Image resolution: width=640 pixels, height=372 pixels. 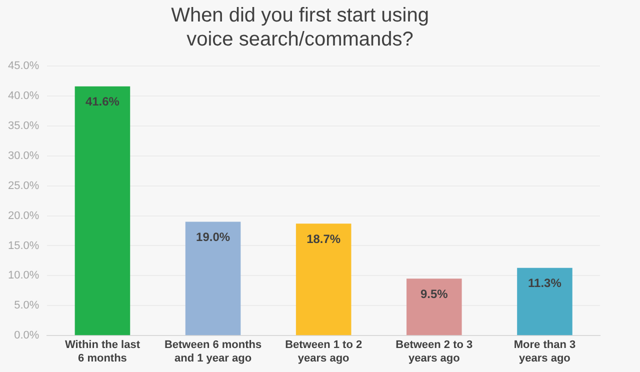 What do you see at coordinates (27, 306) in the screenshot?
I see `y-tick-label: 5.0%` at bounding box center [27, 306].